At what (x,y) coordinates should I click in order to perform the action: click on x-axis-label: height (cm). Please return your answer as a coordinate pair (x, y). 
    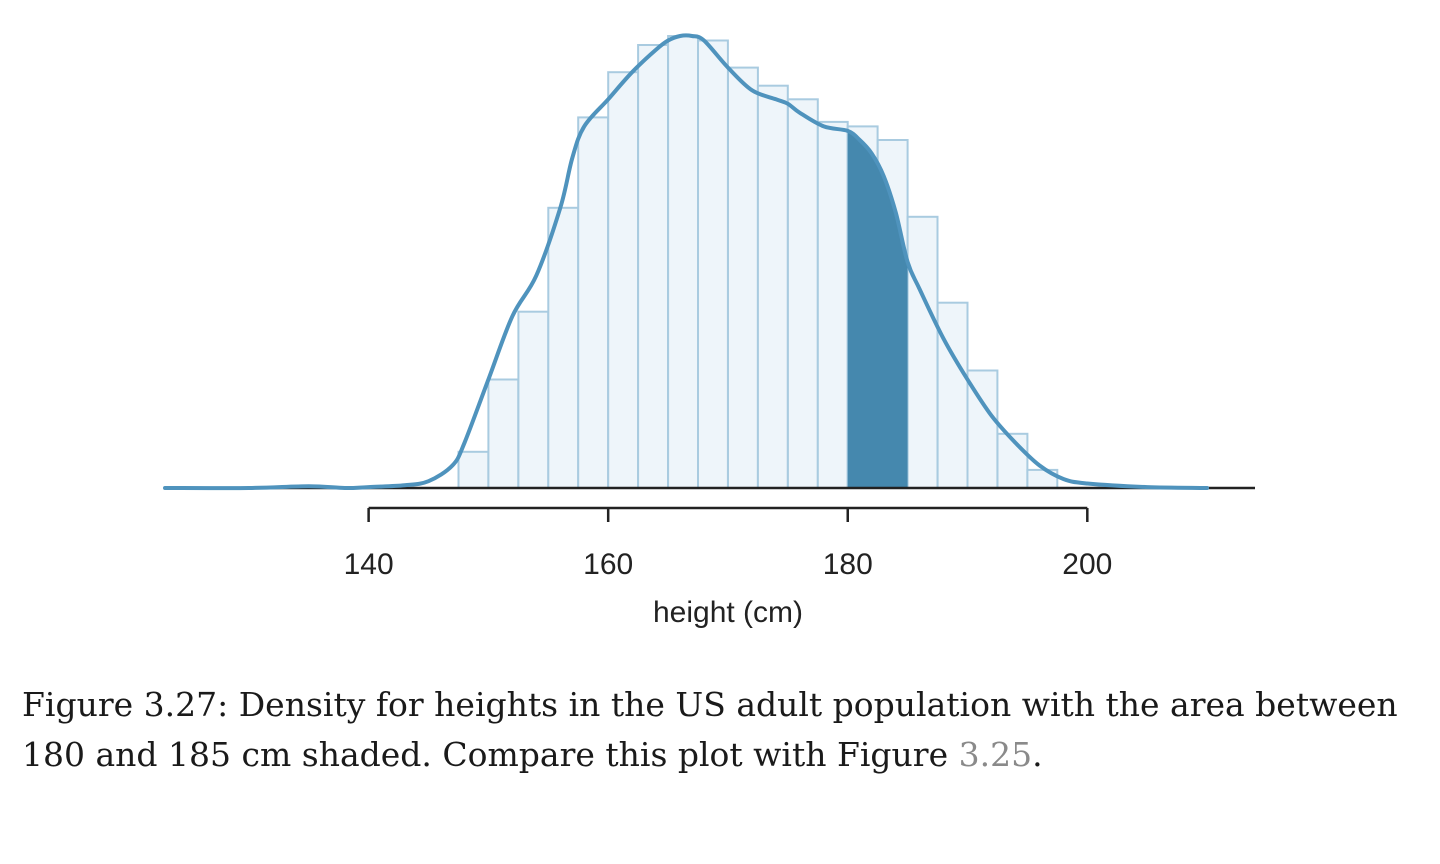
    Looking at the image, I should click on (728, 612).